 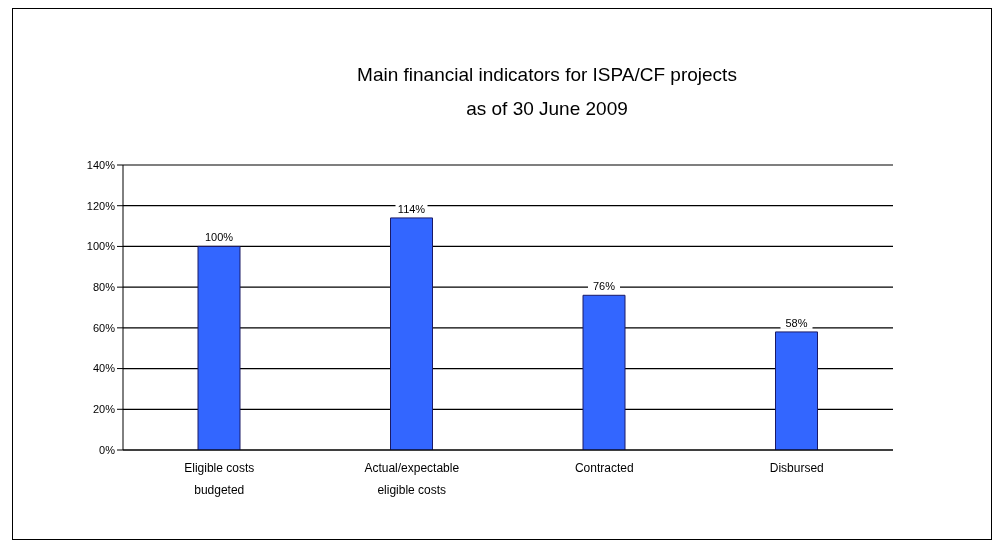 What do you see at coordinates (219, 479) in the screenshot?
I see `x-tick-label: Eligible costs budgeted` at bounding box center [219, 479].